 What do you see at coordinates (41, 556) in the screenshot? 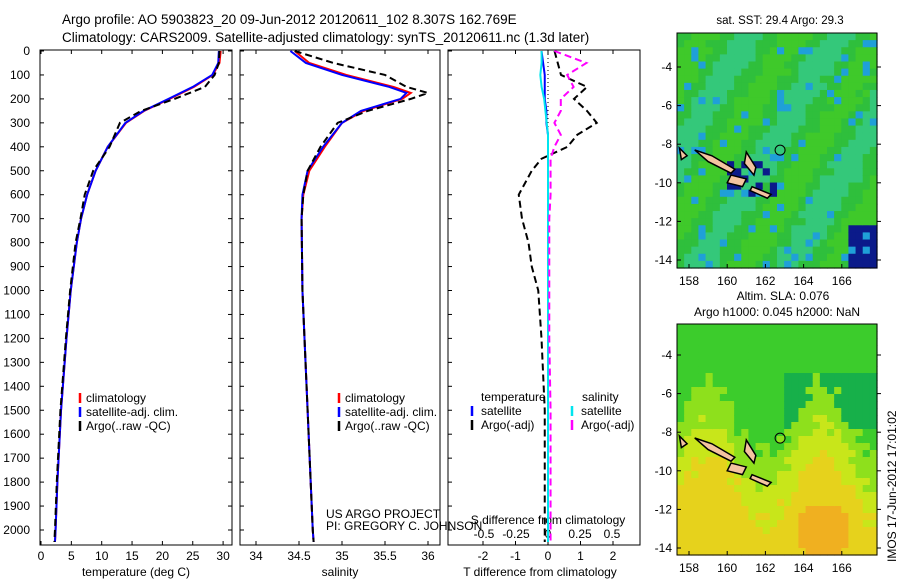
I see `temp-tick-label: 0` at bounding box center [41, 556].